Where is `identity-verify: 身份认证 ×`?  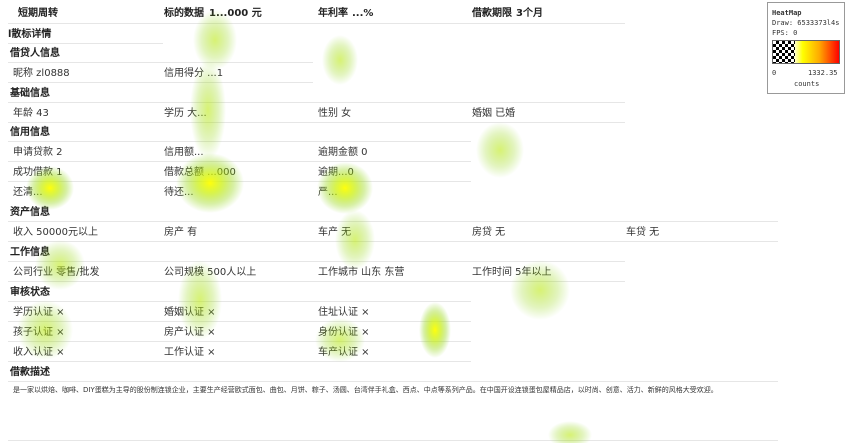 identity-verify: 身份认证 × is located at coordinates (344, 332).